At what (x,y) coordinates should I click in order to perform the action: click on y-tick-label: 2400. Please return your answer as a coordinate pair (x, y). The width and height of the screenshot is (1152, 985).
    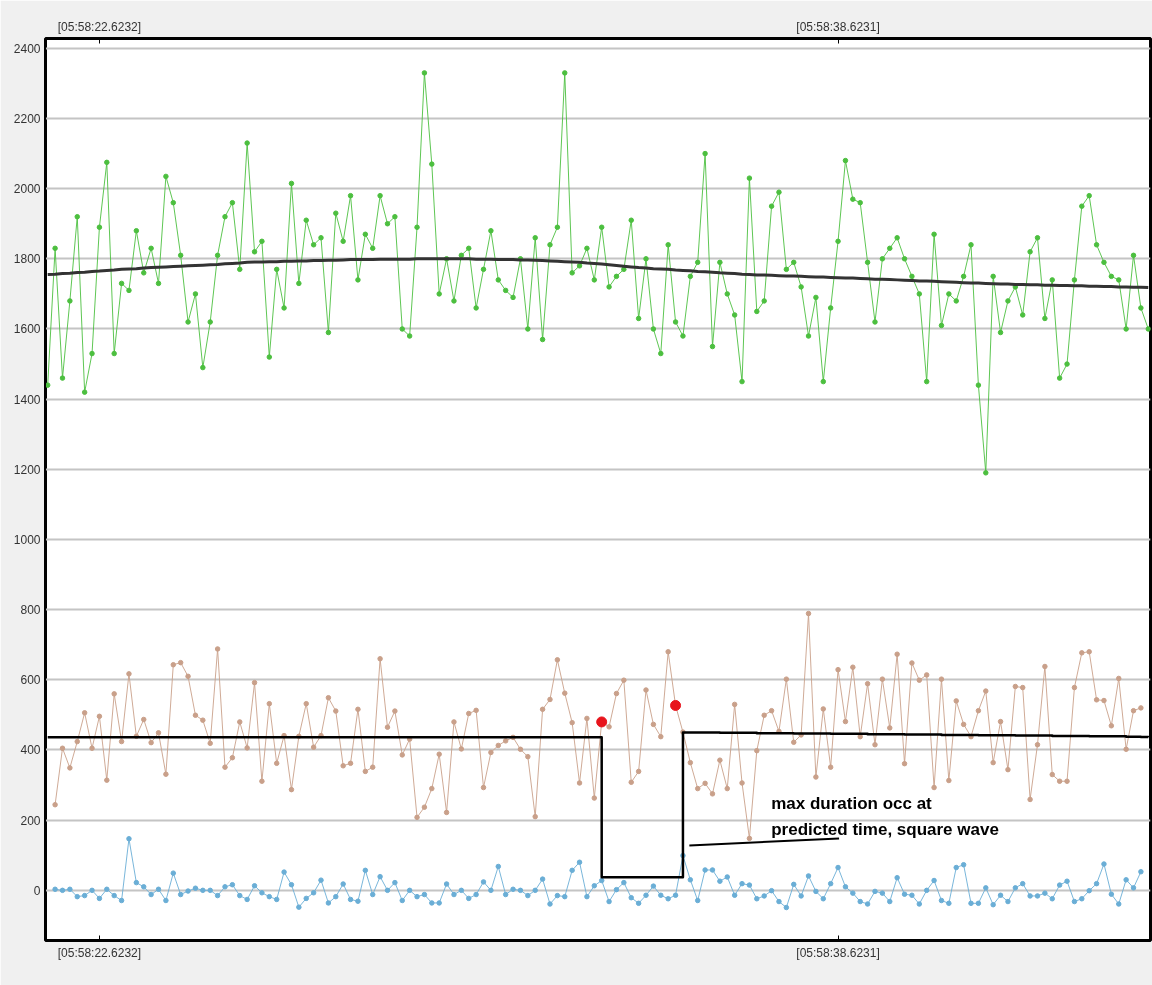
    Looking at the image, I should click on (27, 48).